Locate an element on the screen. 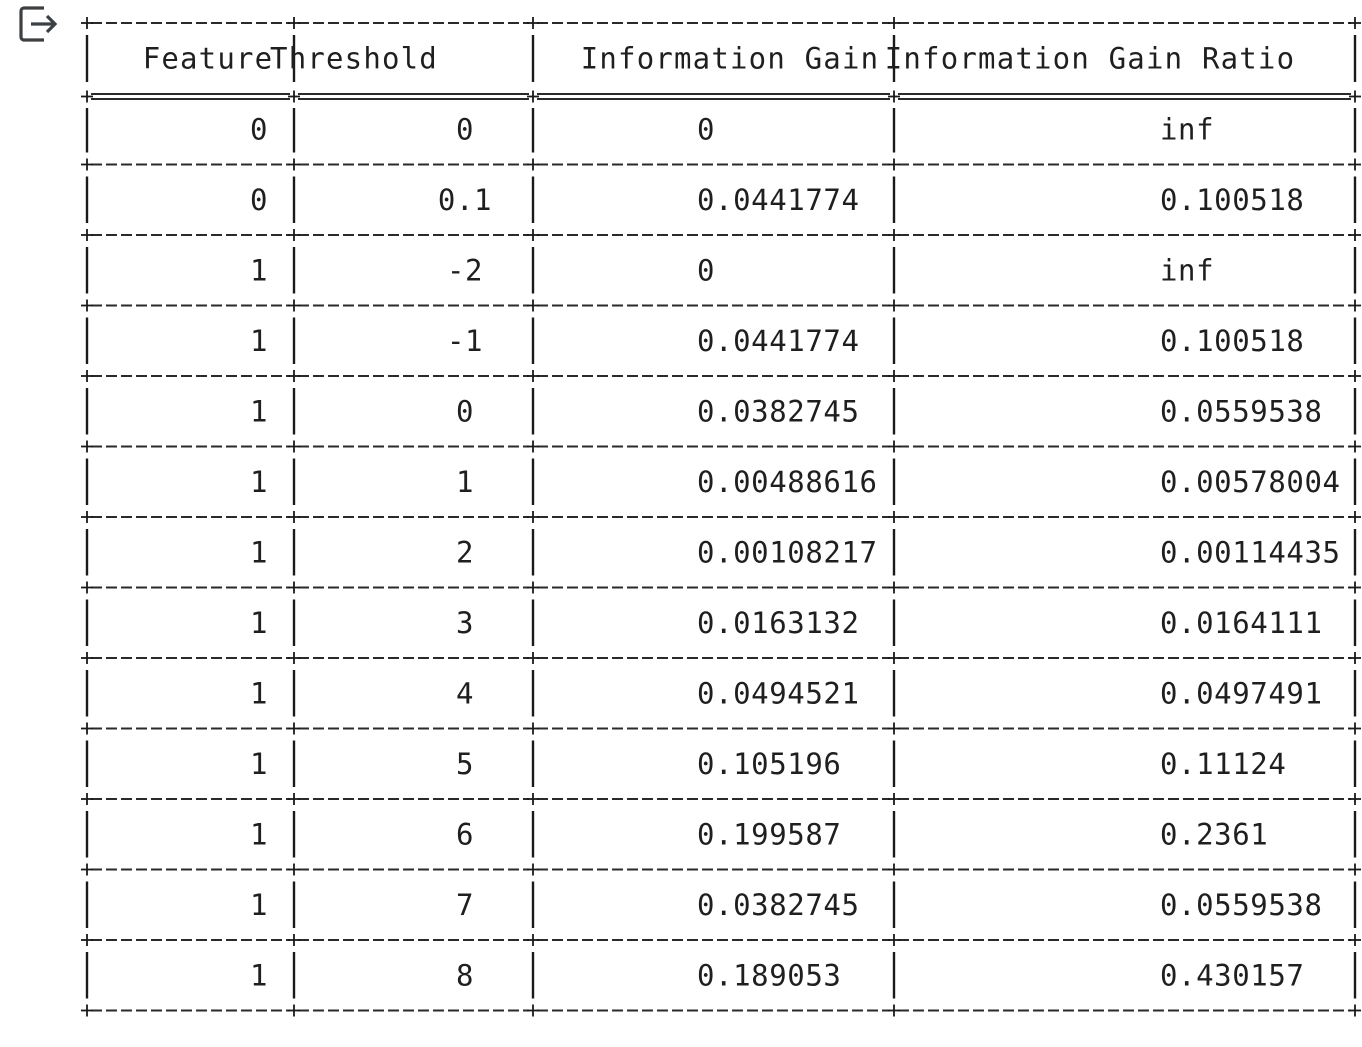  table-cell: 0.105196 is located at coordinates (769, 764).